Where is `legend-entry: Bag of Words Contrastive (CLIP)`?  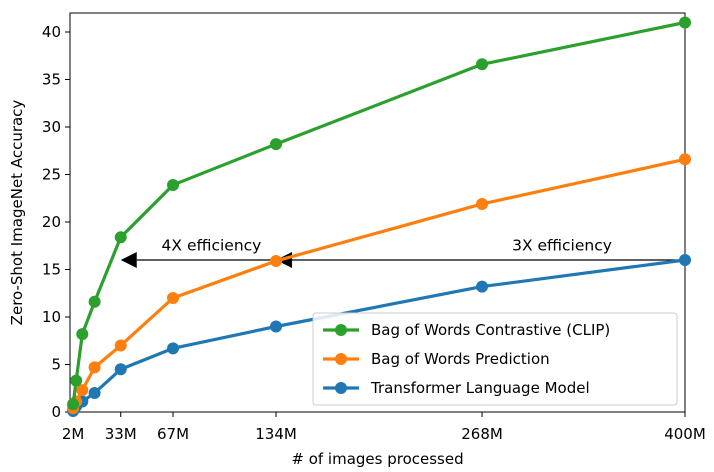 legend-entry: Bag of Words Contrastive (CLIP) is located at coordinates (490, 330).